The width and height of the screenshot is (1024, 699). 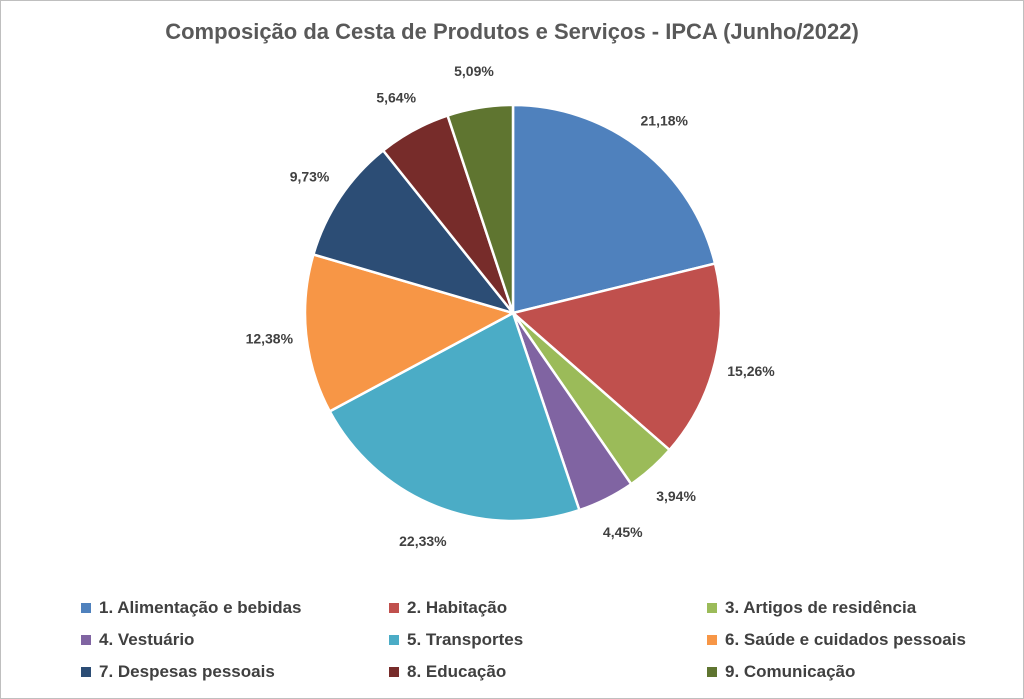 What do you see at coordinates (676, 496) in the screenshot?
I see `data-label: 3,94%` at bounding box center [676, 496].